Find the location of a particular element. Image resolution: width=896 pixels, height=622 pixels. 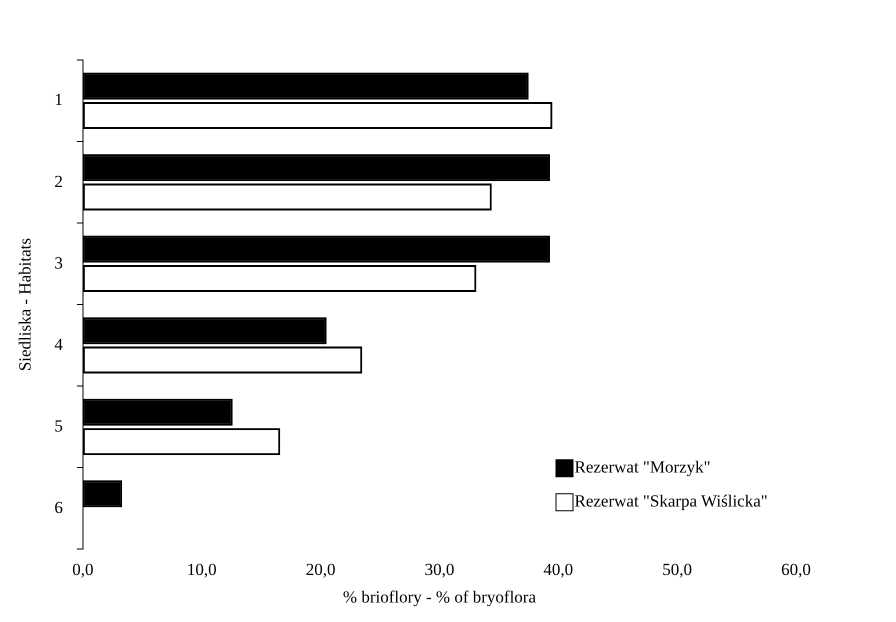

legend-label: Rezerwat "Skarpa Wiślicka" is located at coordinates (671, 501).